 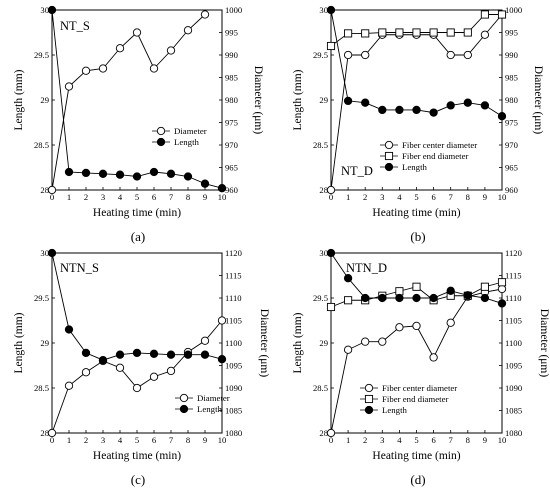 What do you see at coordinates (502, 440) in the screenshot?
I see `x-tick-label: 10` at bounding box center [502, 440].